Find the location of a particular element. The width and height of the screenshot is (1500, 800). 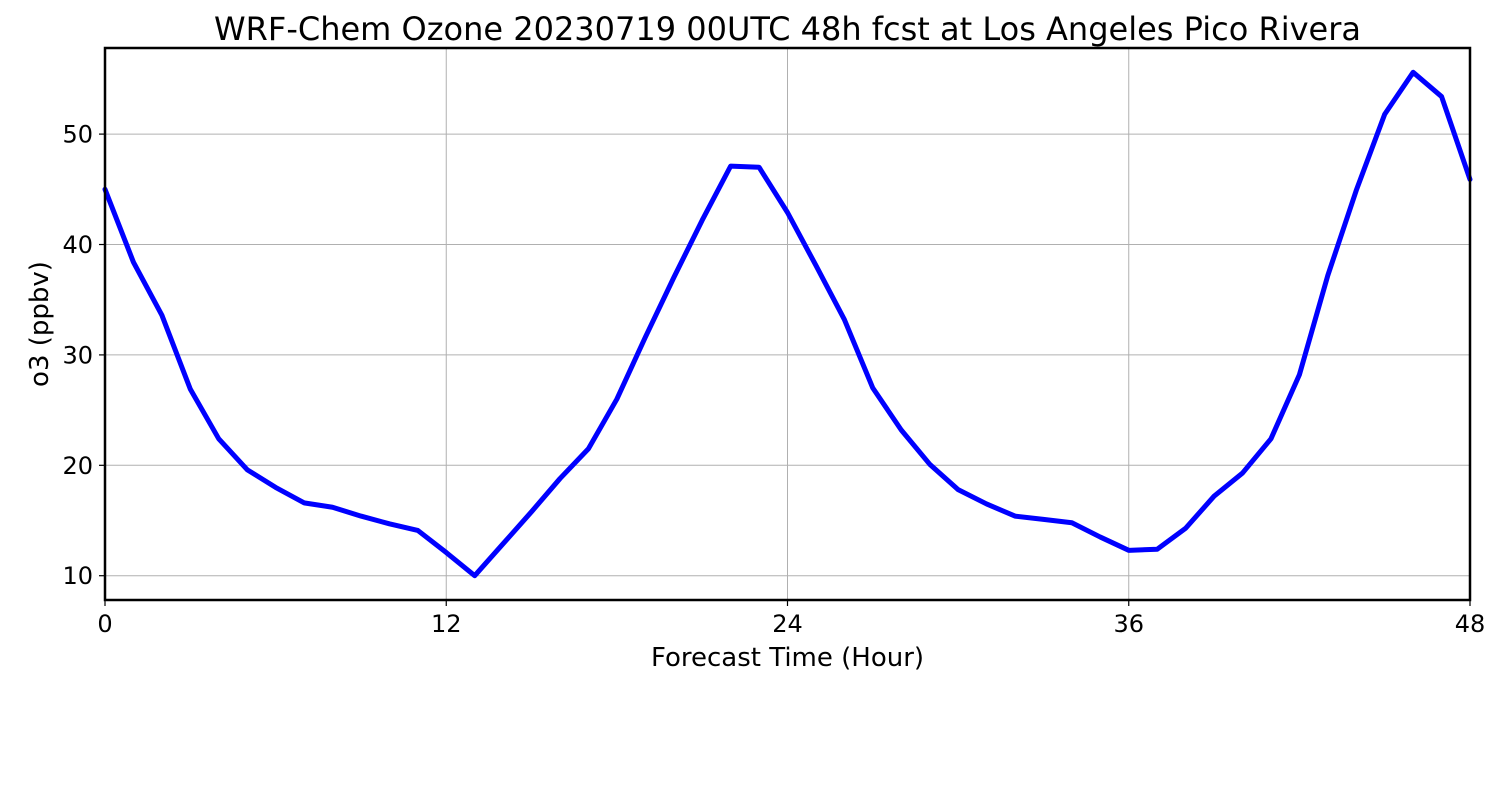

x-tick-label: 0 is located at coordinates (104, 624).